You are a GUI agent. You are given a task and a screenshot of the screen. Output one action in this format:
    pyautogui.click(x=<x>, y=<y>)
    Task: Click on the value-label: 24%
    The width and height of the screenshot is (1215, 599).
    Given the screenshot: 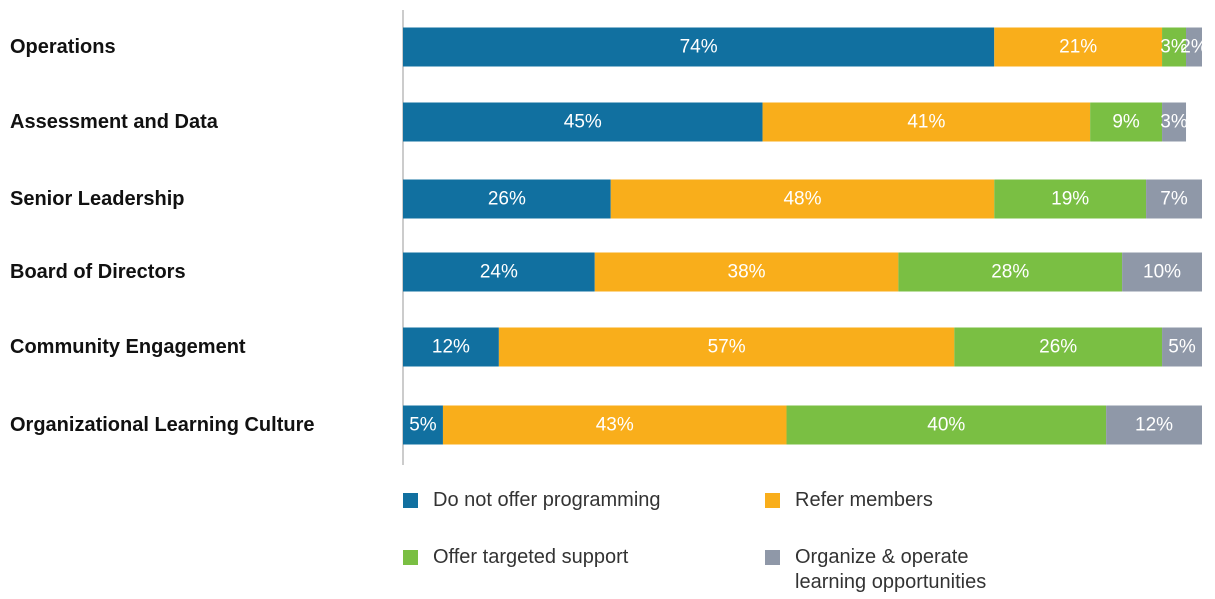 What is the action you would take?
    pyautogui.click(x=499, y=272)
    